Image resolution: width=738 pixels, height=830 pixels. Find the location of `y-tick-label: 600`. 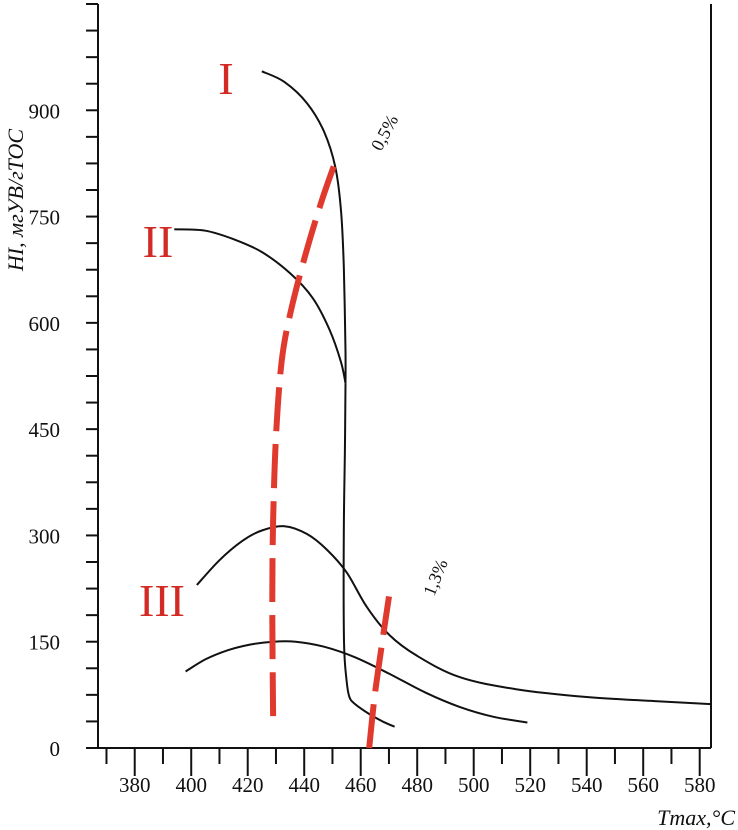

y-tick-label: 600 is located at coordinates (45, 324).